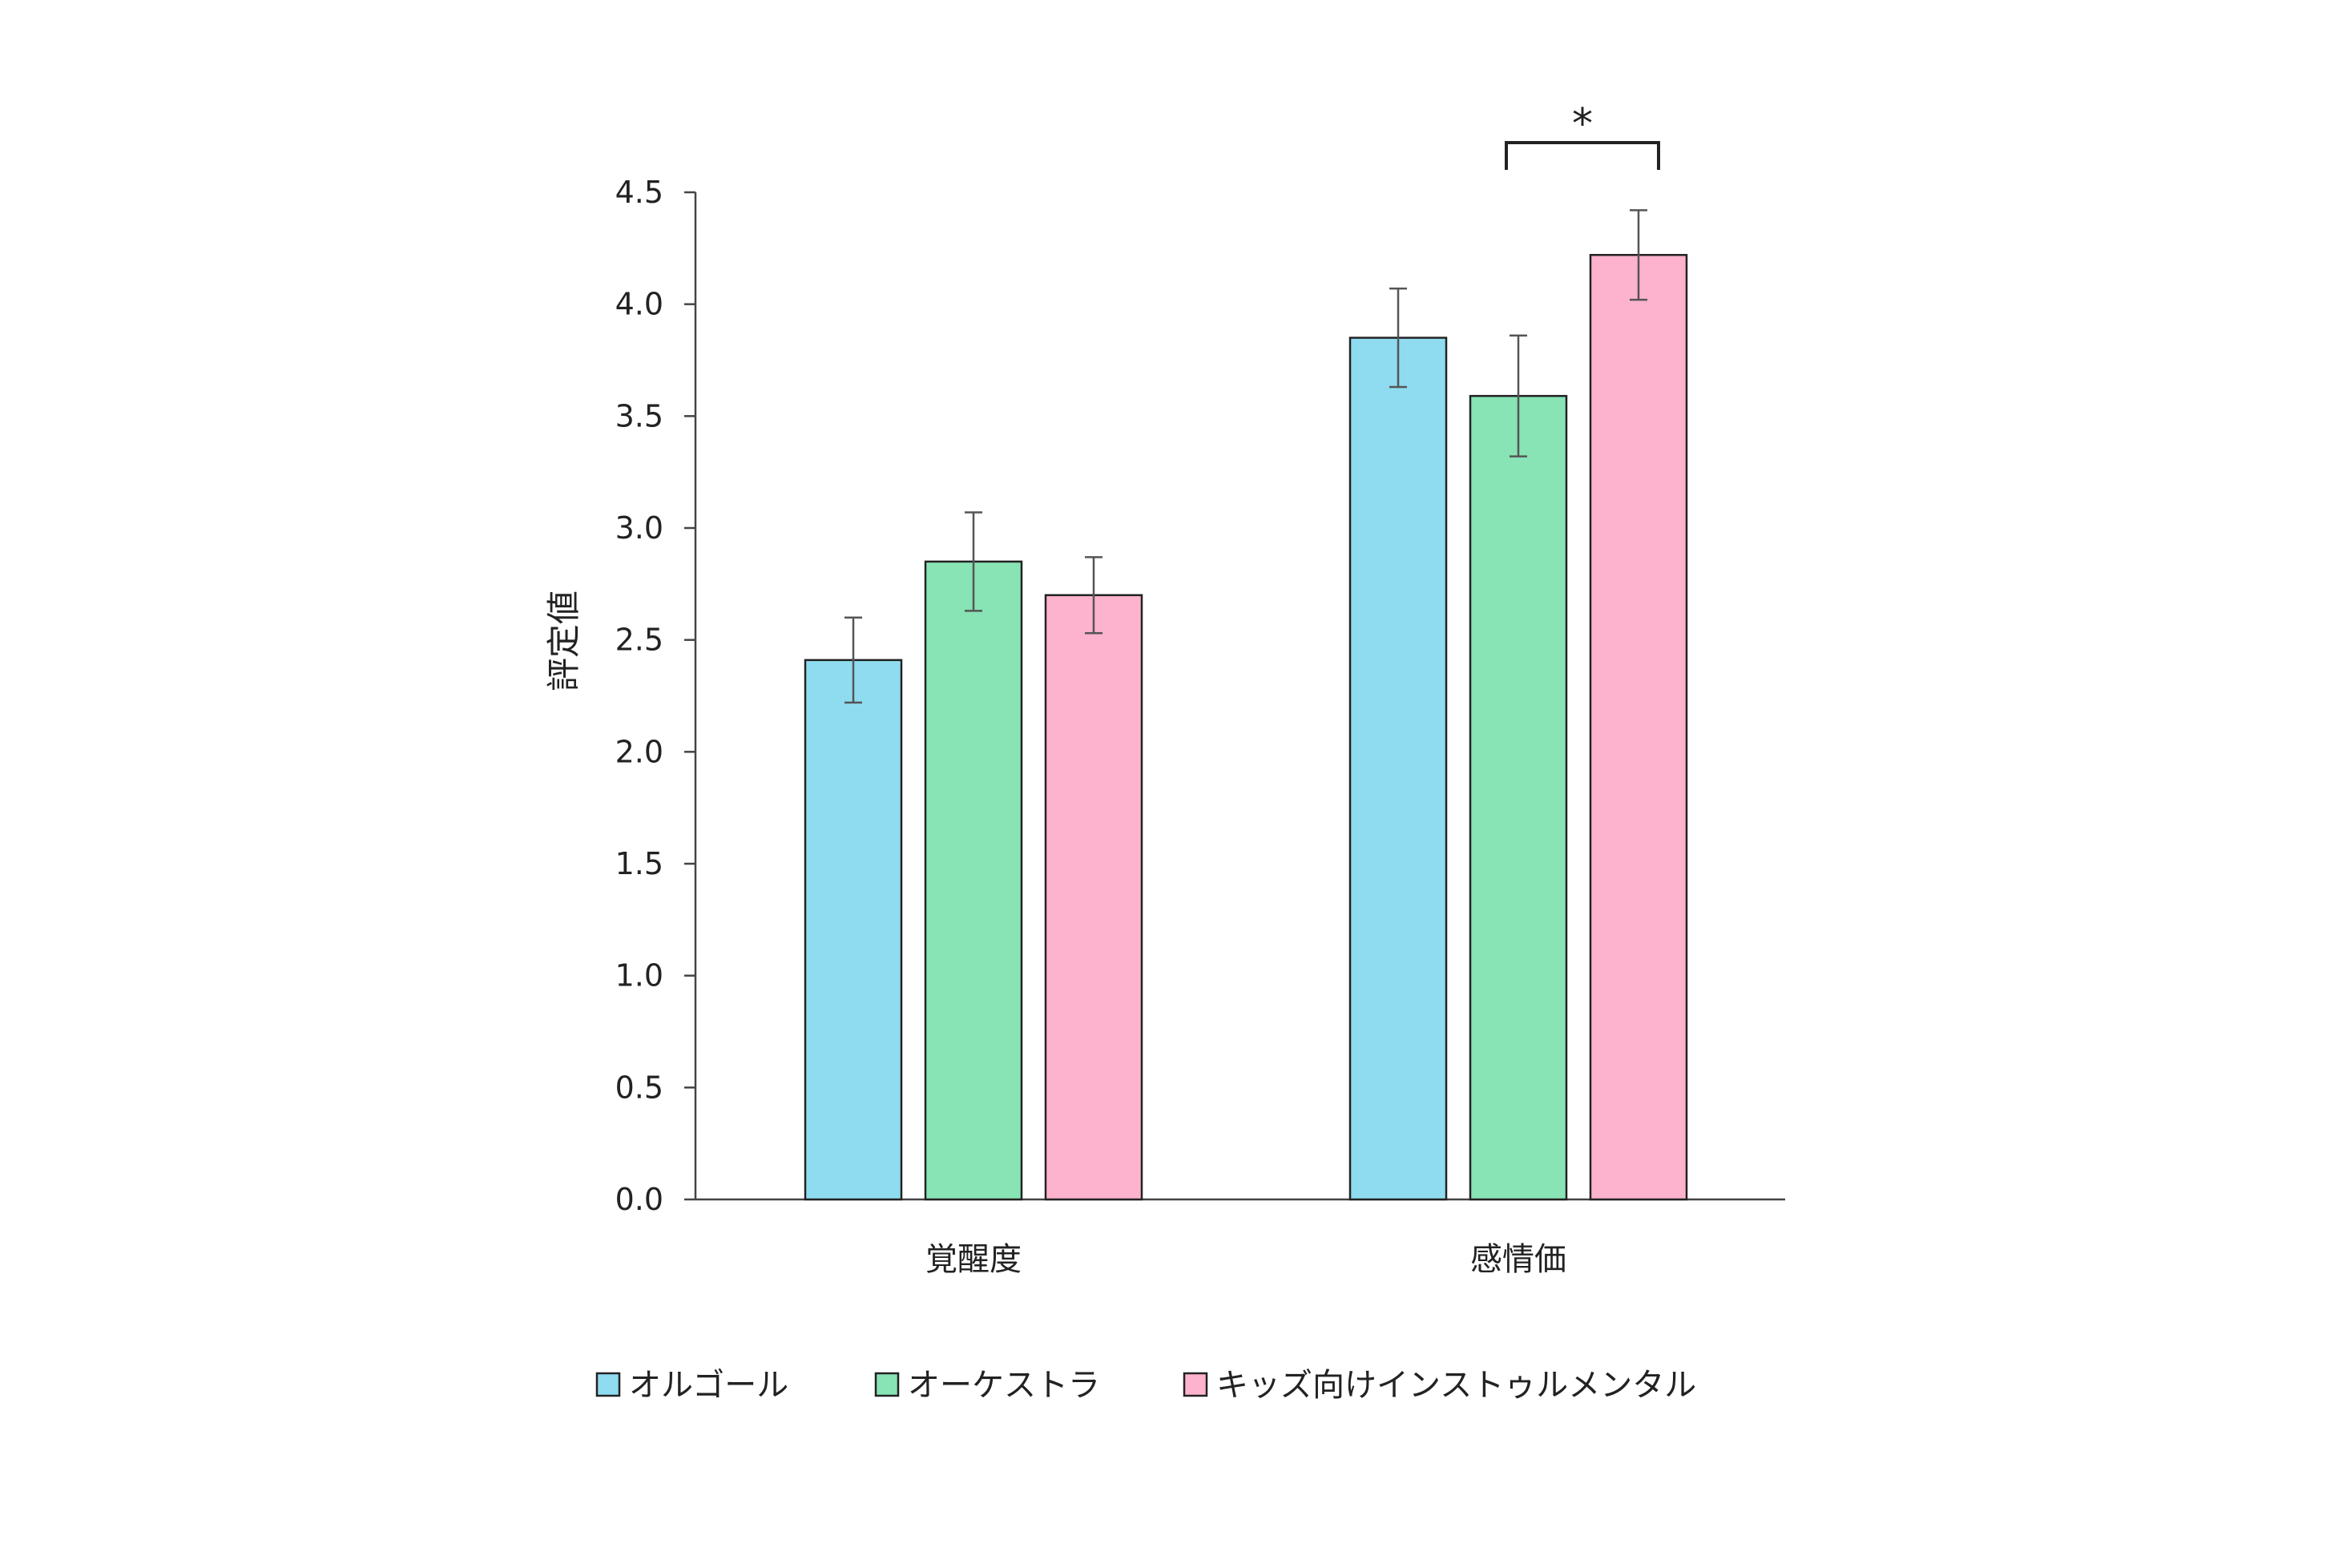 The width and height of the screenshot is (2342, 1568). Describe the element at coordinates (639, 640) in the screenshot. I see `y-tick-label-5: 2.5` at that location.